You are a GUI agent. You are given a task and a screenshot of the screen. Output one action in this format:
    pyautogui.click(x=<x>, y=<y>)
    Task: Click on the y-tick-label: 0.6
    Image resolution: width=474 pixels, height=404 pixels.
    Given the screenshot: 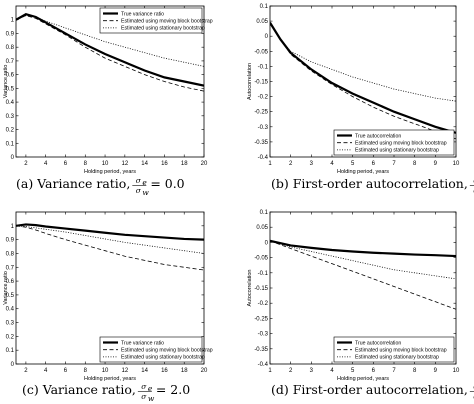 What is the action you would take?
    pyautogui.click(x=10, y=76)
    